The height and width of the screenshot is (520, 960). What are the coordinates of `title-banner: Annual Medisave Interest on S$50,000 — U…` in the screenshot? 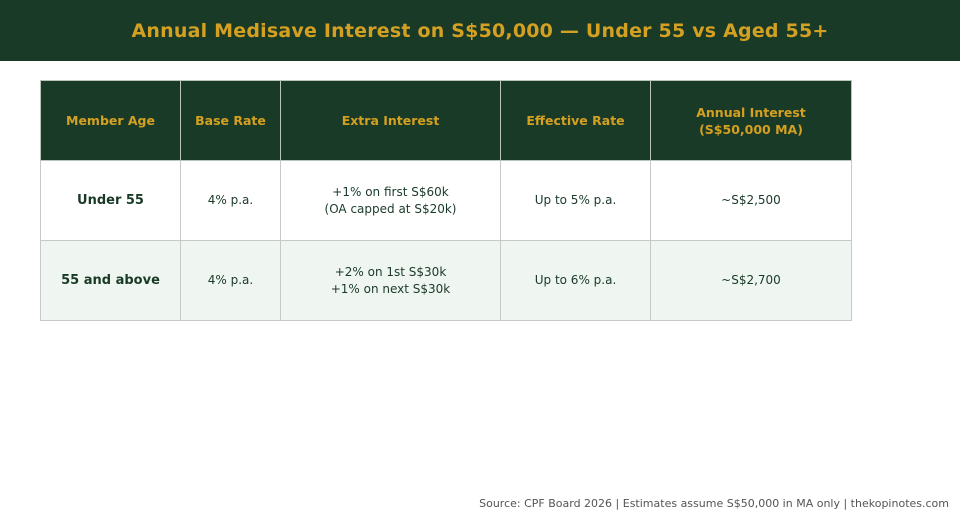 It's located at (480, 30).